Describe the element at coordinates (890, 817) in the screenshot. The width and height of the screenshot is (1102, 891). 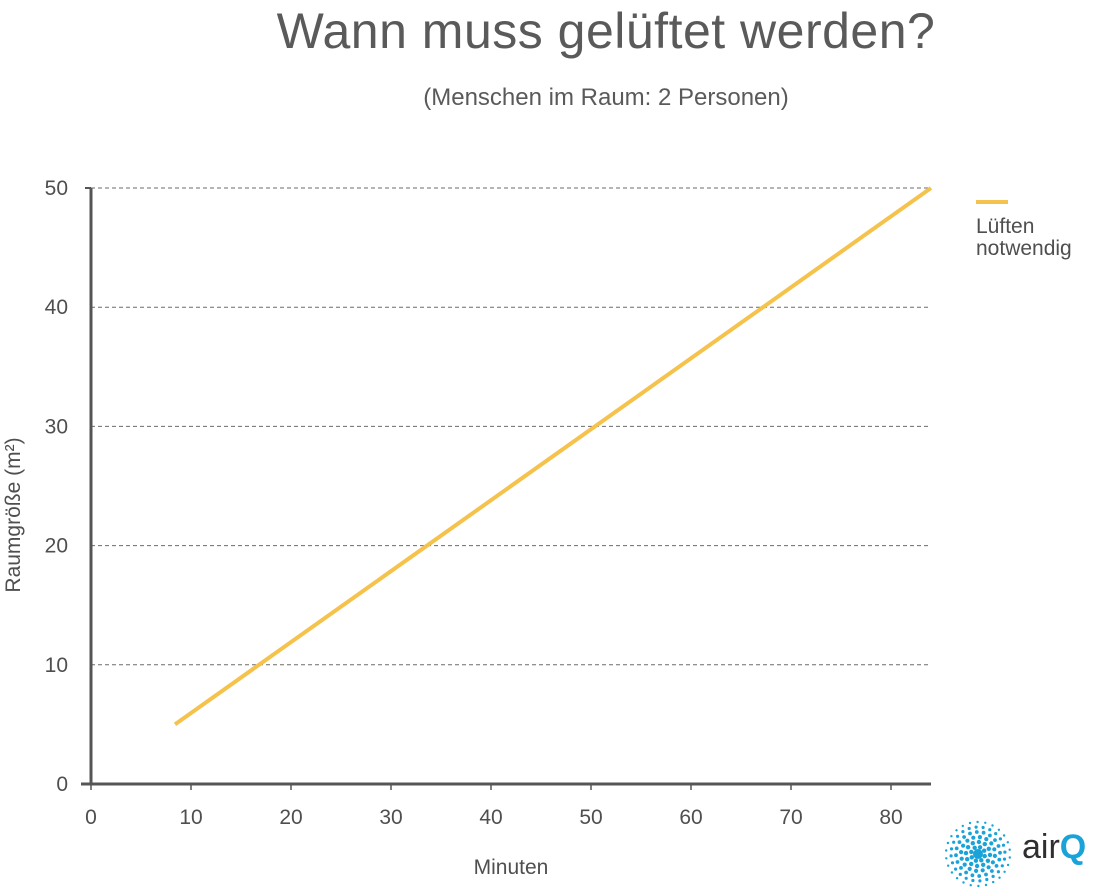
I see `x-tick-label-80: 80` at that location.